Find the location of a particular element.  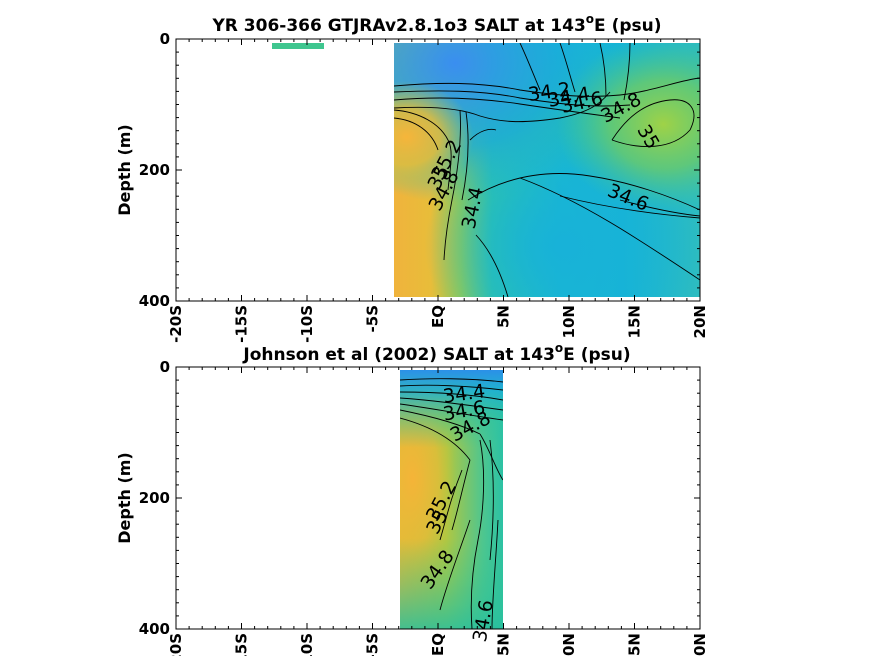

panel-2-ylabel: Depth (m) is located at coordinates (124, 498).